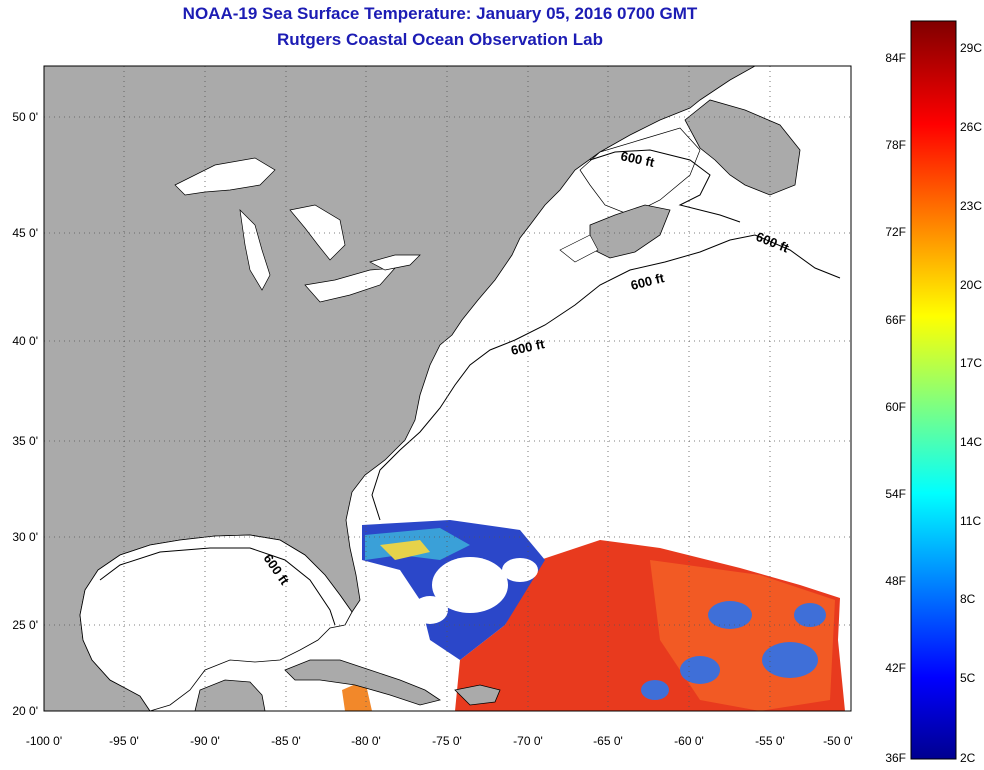  I want to click on colorbar-c-label: 23C, so click(971, 206).